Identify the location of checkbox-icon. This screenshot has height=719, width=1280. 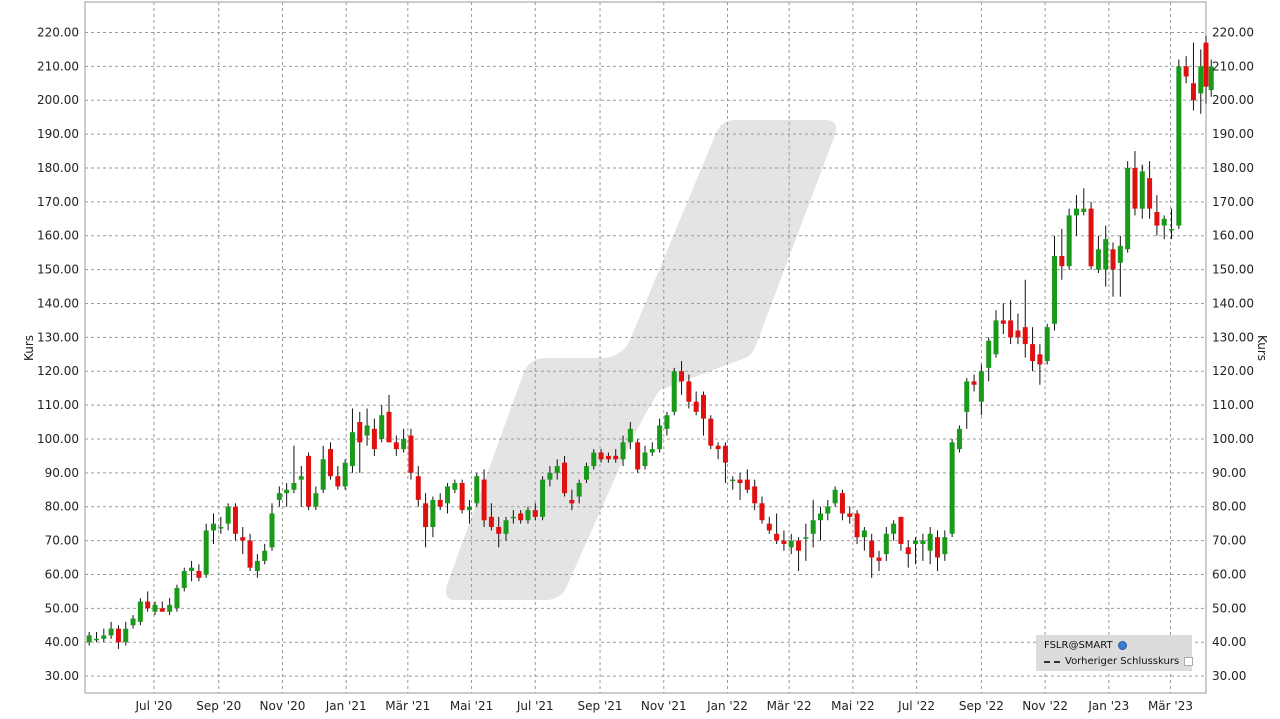
(1189, 661).